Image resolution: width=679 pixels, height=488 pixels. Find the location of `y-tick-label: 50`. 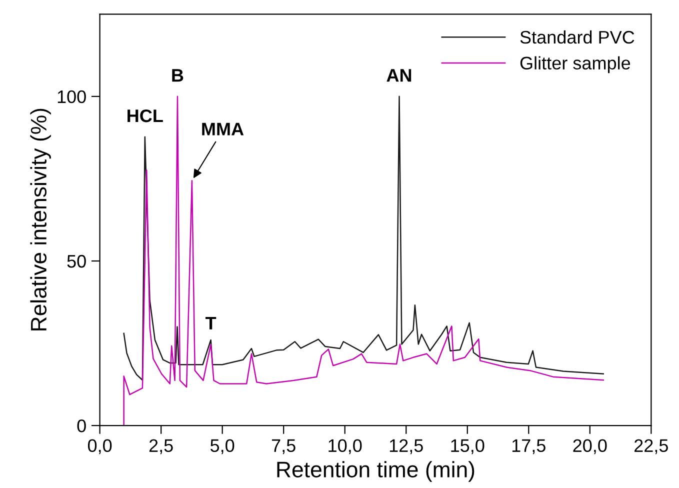

y-tick-label: 50 is located at coordinates (76, 261).